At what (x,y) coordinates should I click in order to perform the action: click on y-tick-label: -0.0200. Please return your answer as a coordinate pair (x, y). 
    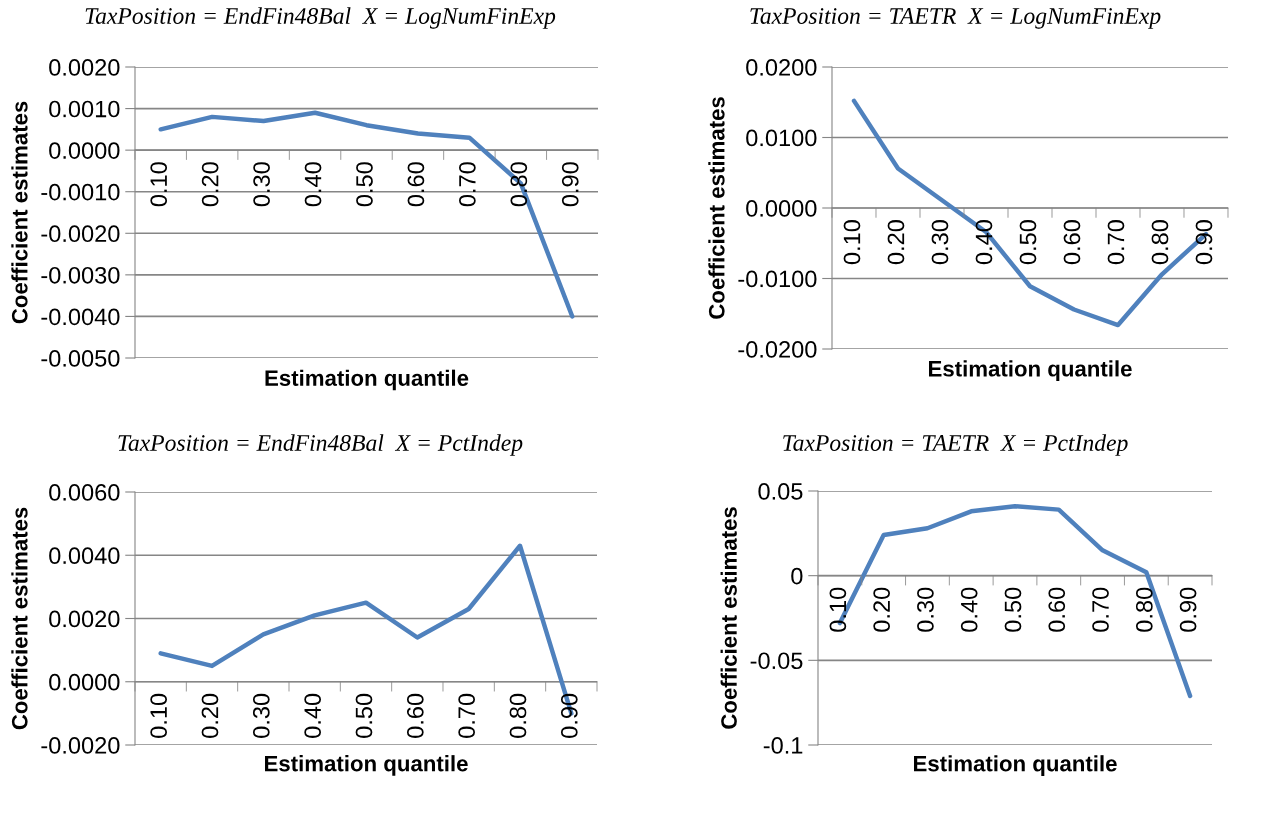
    Looking at the image, I should click on (777, 349).